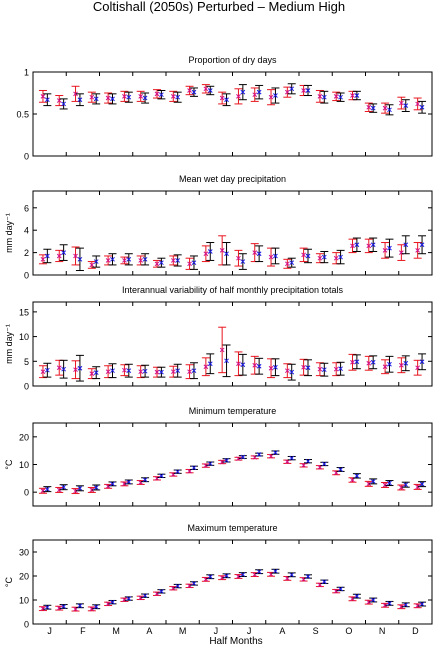 Image resolution: width=438 pixels, height=647 pixels. I want to click on x-axis-label: Half Months, so click(235, 641).